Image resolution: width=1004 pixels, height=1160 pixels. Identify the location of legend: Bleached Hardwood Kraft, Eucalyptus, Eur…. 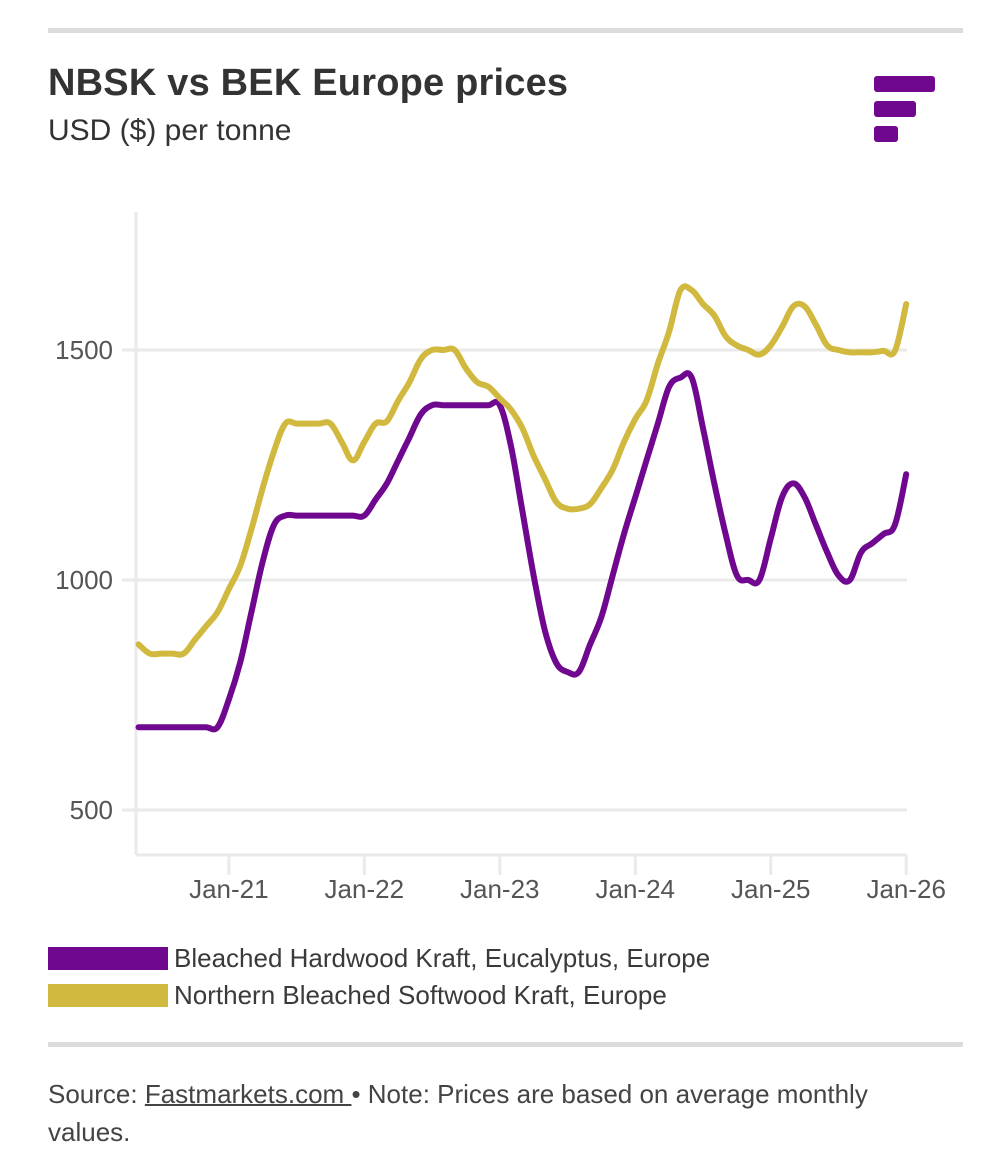
(379, 977).